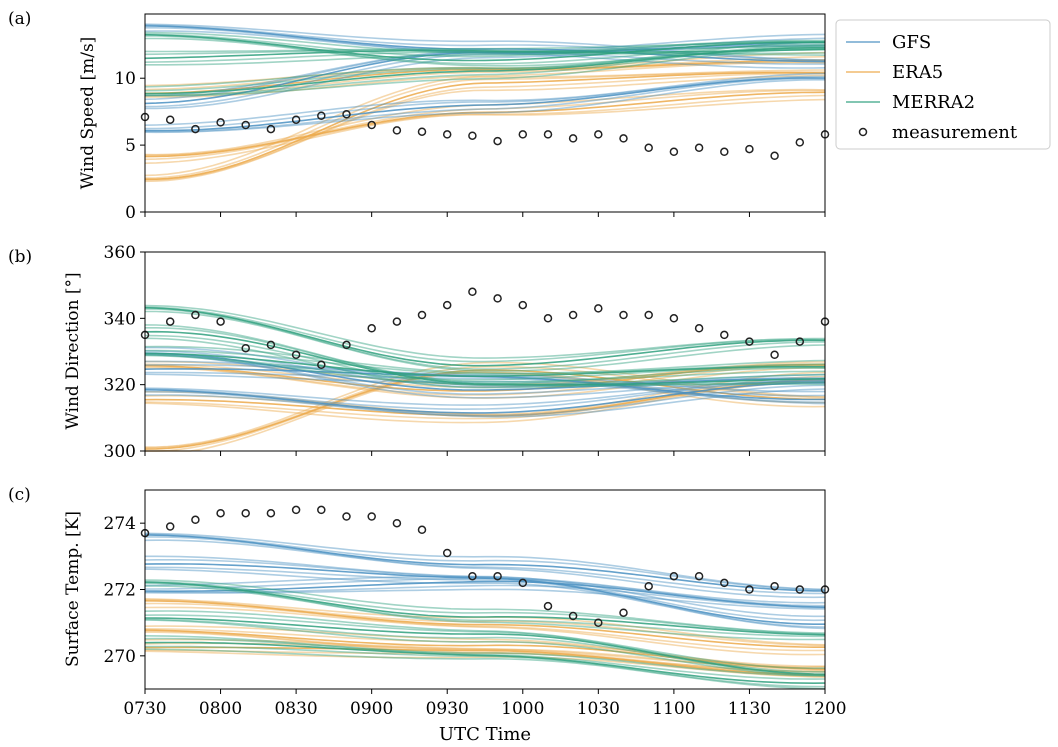 This screenshot has height=747, width=1058. Describe the element at coordinates (120, 657) in the screenshot. I see `y-tick-label: 270` at that location.